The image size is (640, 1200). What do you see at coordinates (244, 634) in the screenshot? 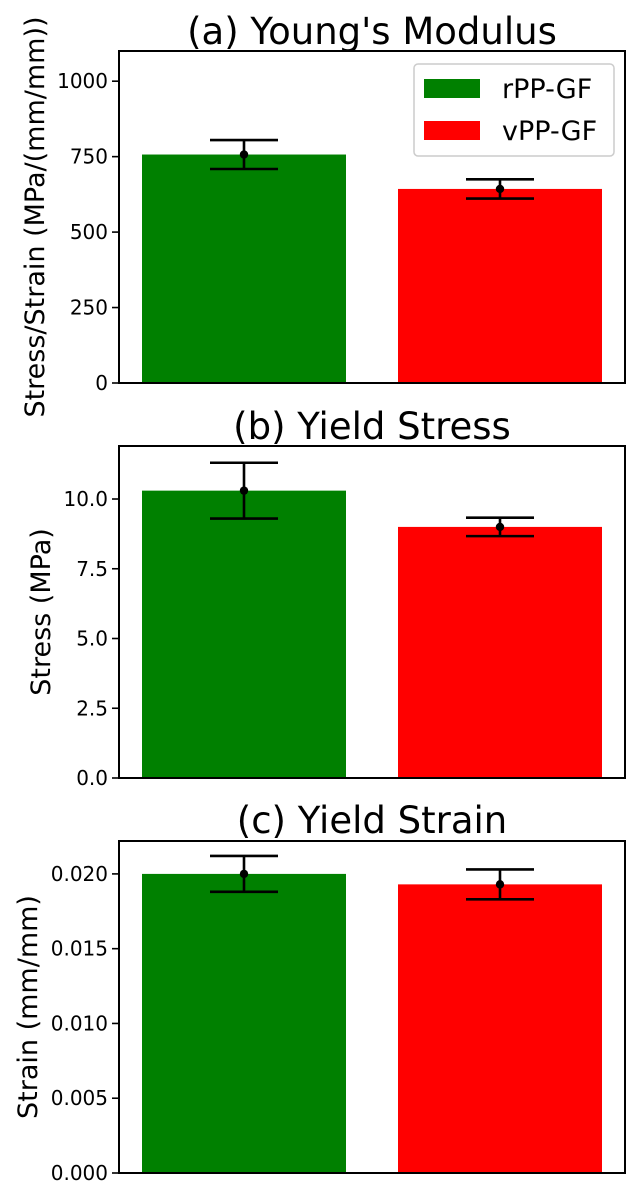
I see `bar-b-rpp-gf` at bounding box center [244, 634].